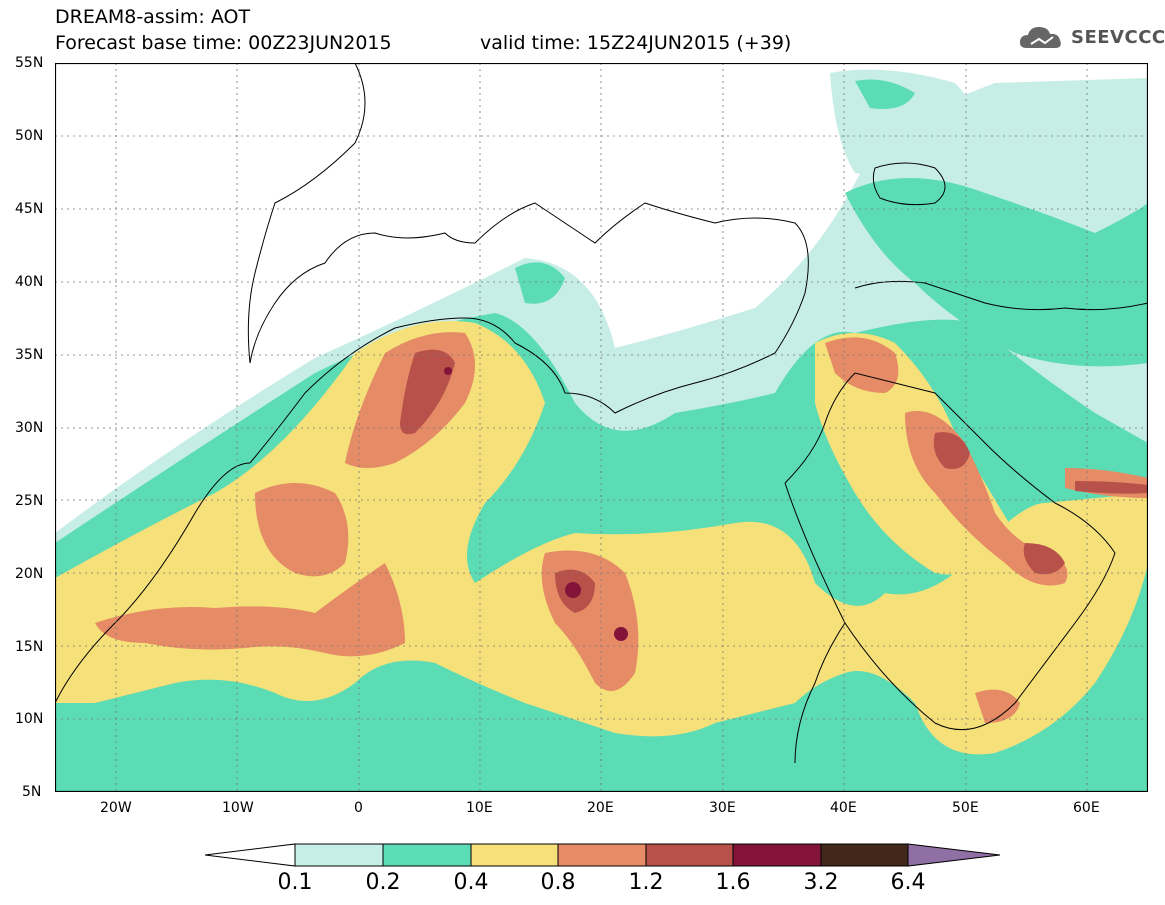 The width and height of the screenshot is (1165, 905). What do you see at coordinates (843, 808) in the screenshot?
I see `lon-label: 40E` at bounding box center [843, 808].